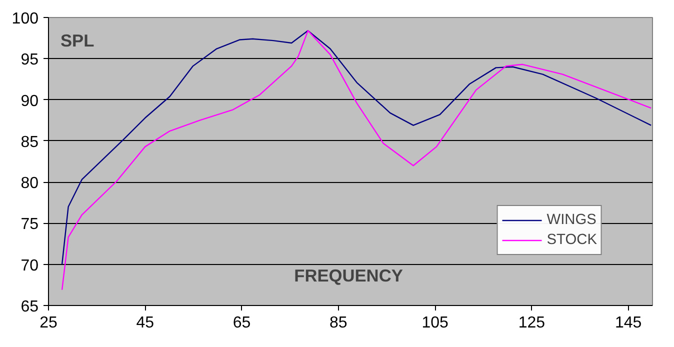 Image resolution: width=674 pixels, height=347 pixels. What do you see at coordinates (241, 323) in the screenshot?
I see `x-tick-label: 65` at bounding box center [241, 323].